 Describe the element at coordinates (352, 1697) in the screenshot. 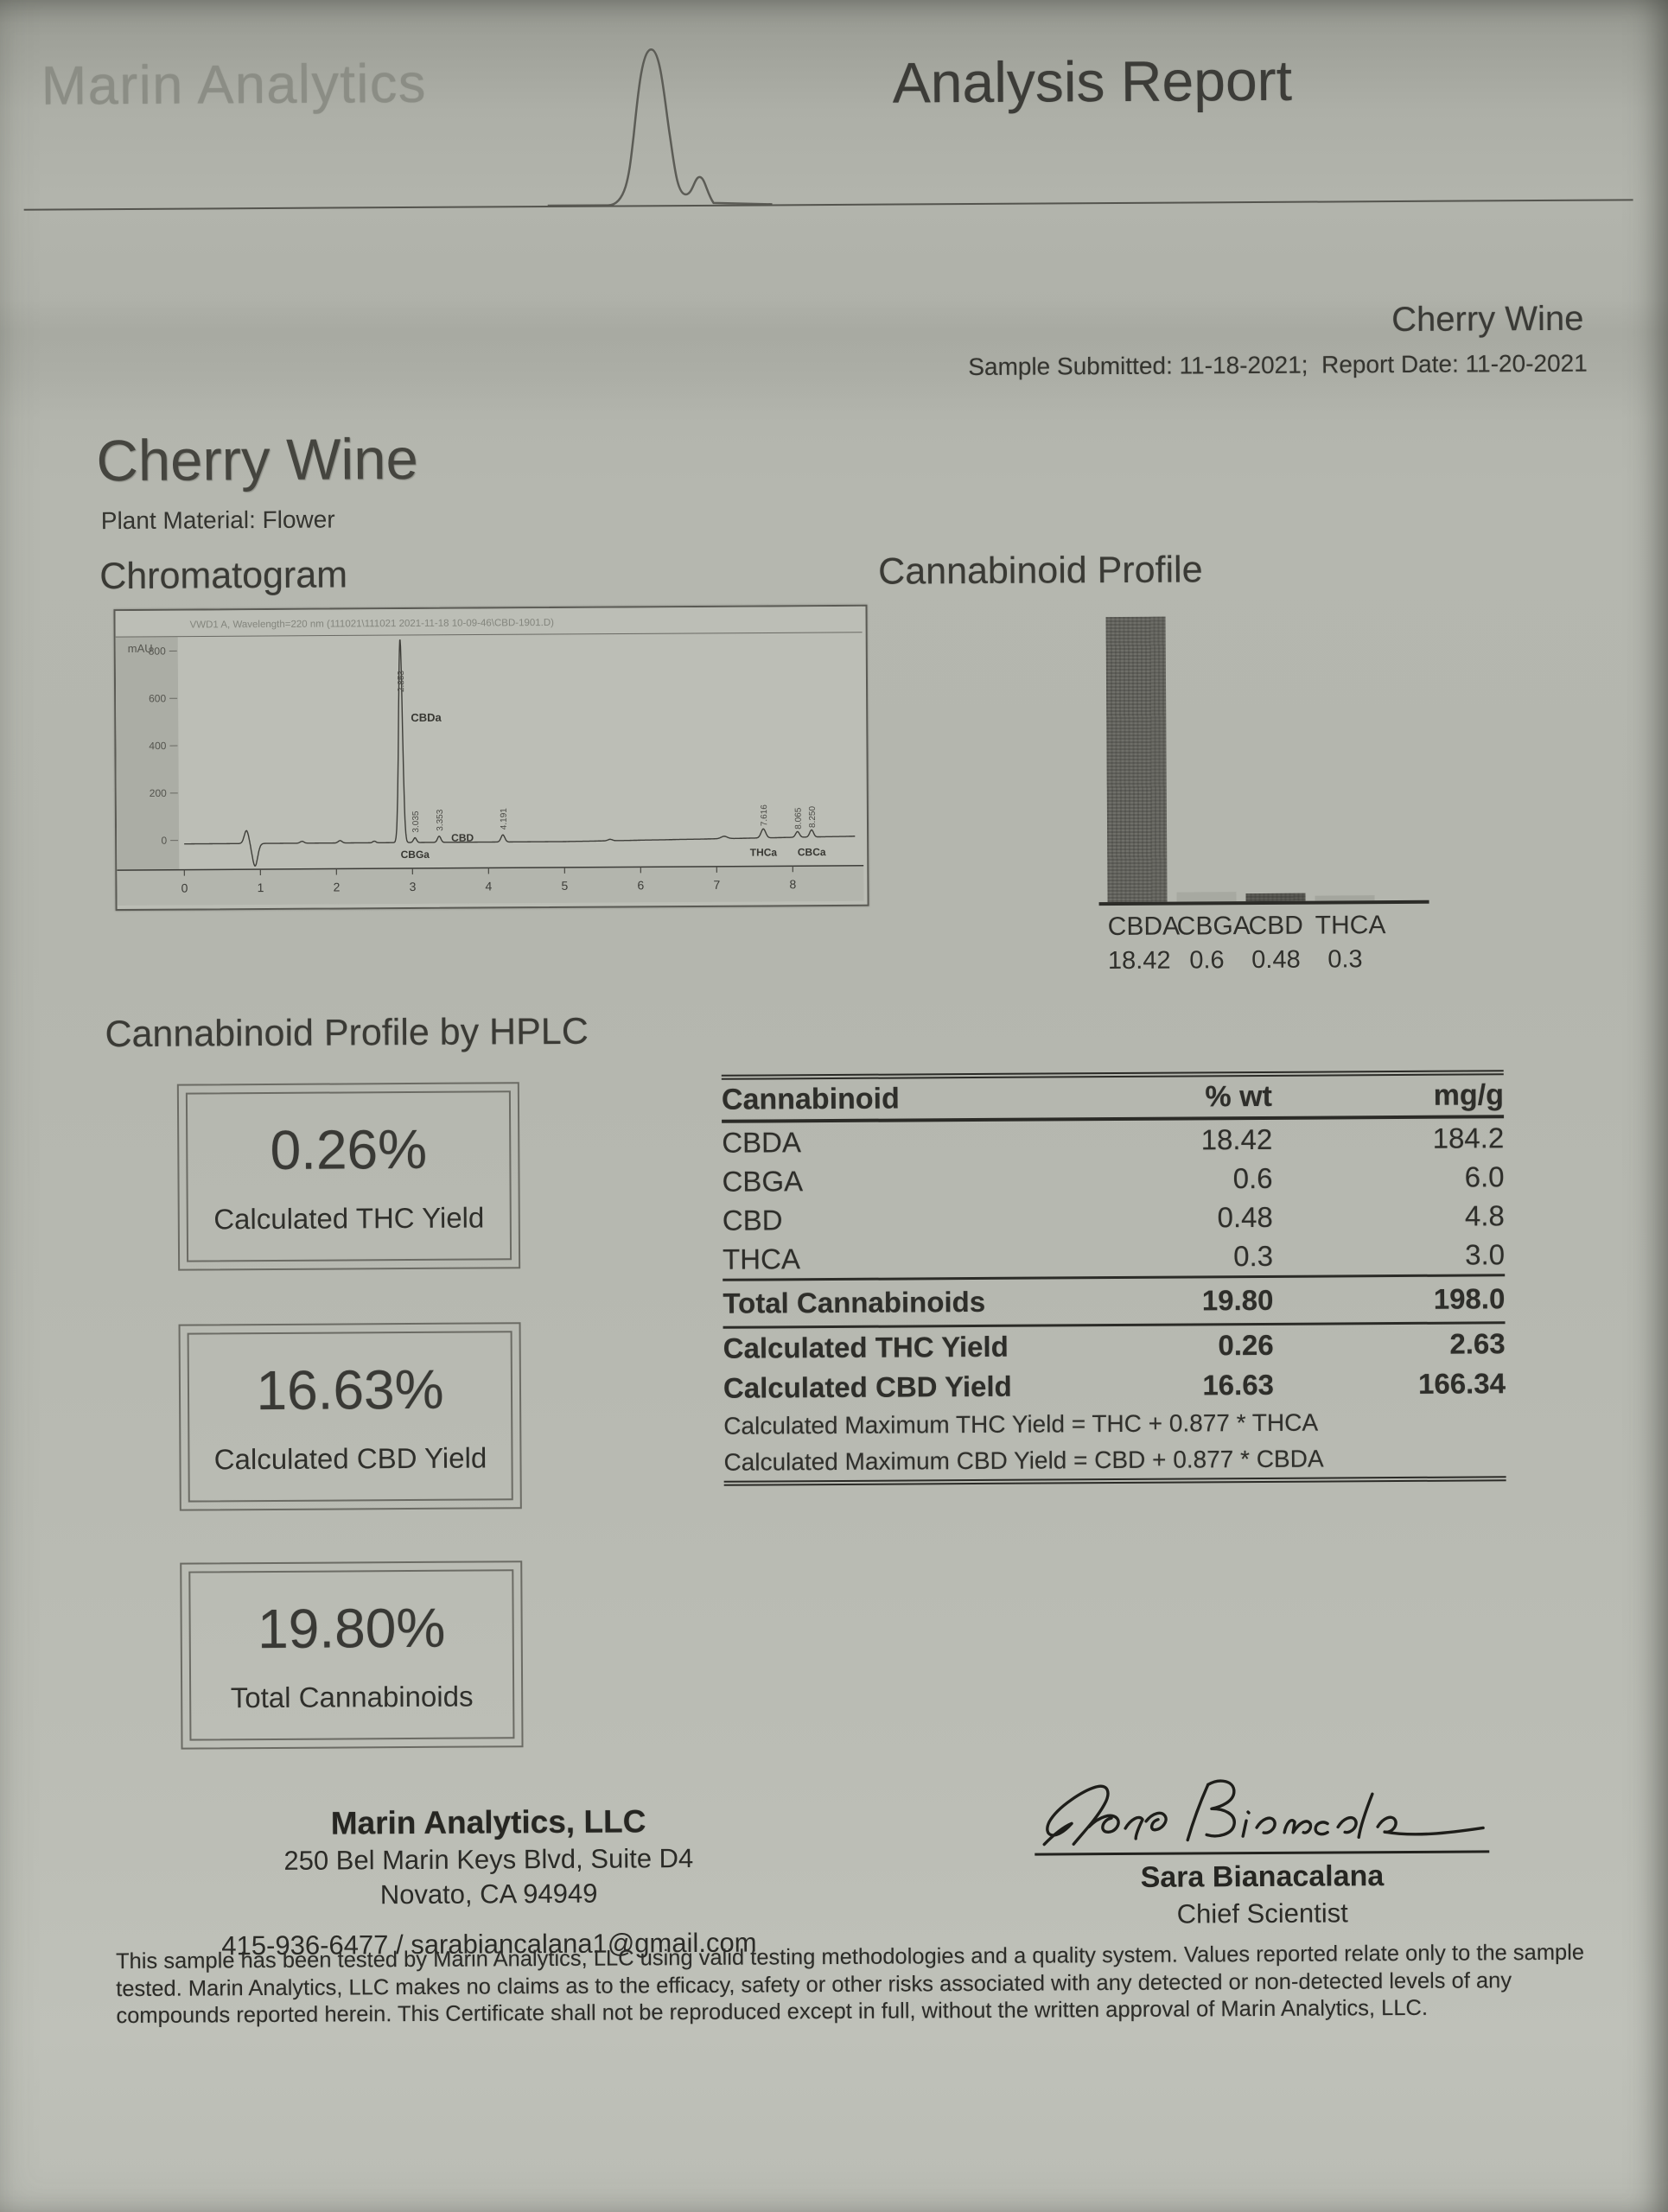

I see `summary-label: Total Cannabinoids` at that location.